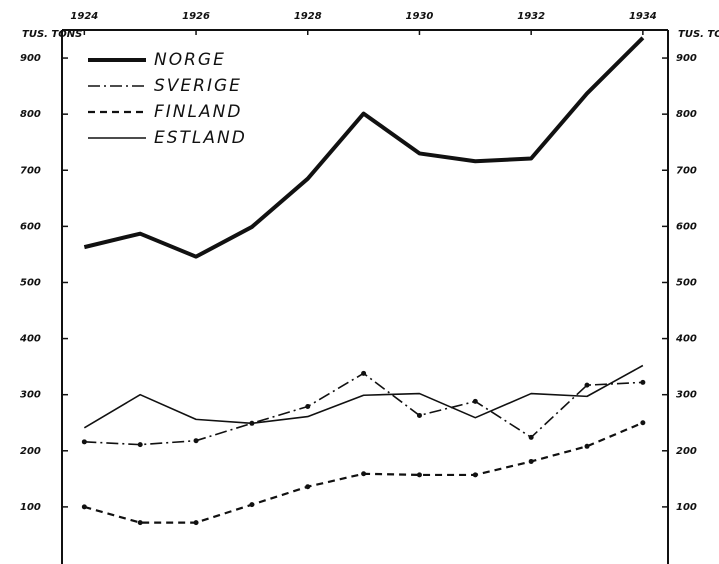 The image size is (719, 564). What do you see at coordinates (686, 282) in the screenshot?
I see `y2-tick-label: 500` at bounding box center [686, 282].